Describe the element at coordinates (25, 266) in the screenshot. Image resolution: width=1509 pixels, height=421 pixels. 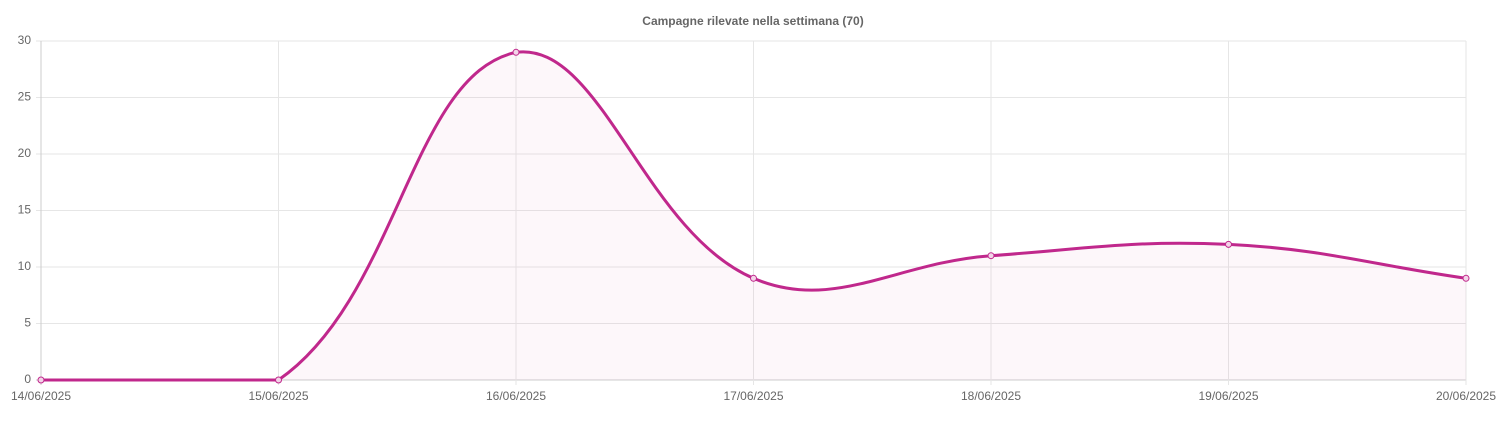
I see `y-tick-label: 10` at that location.